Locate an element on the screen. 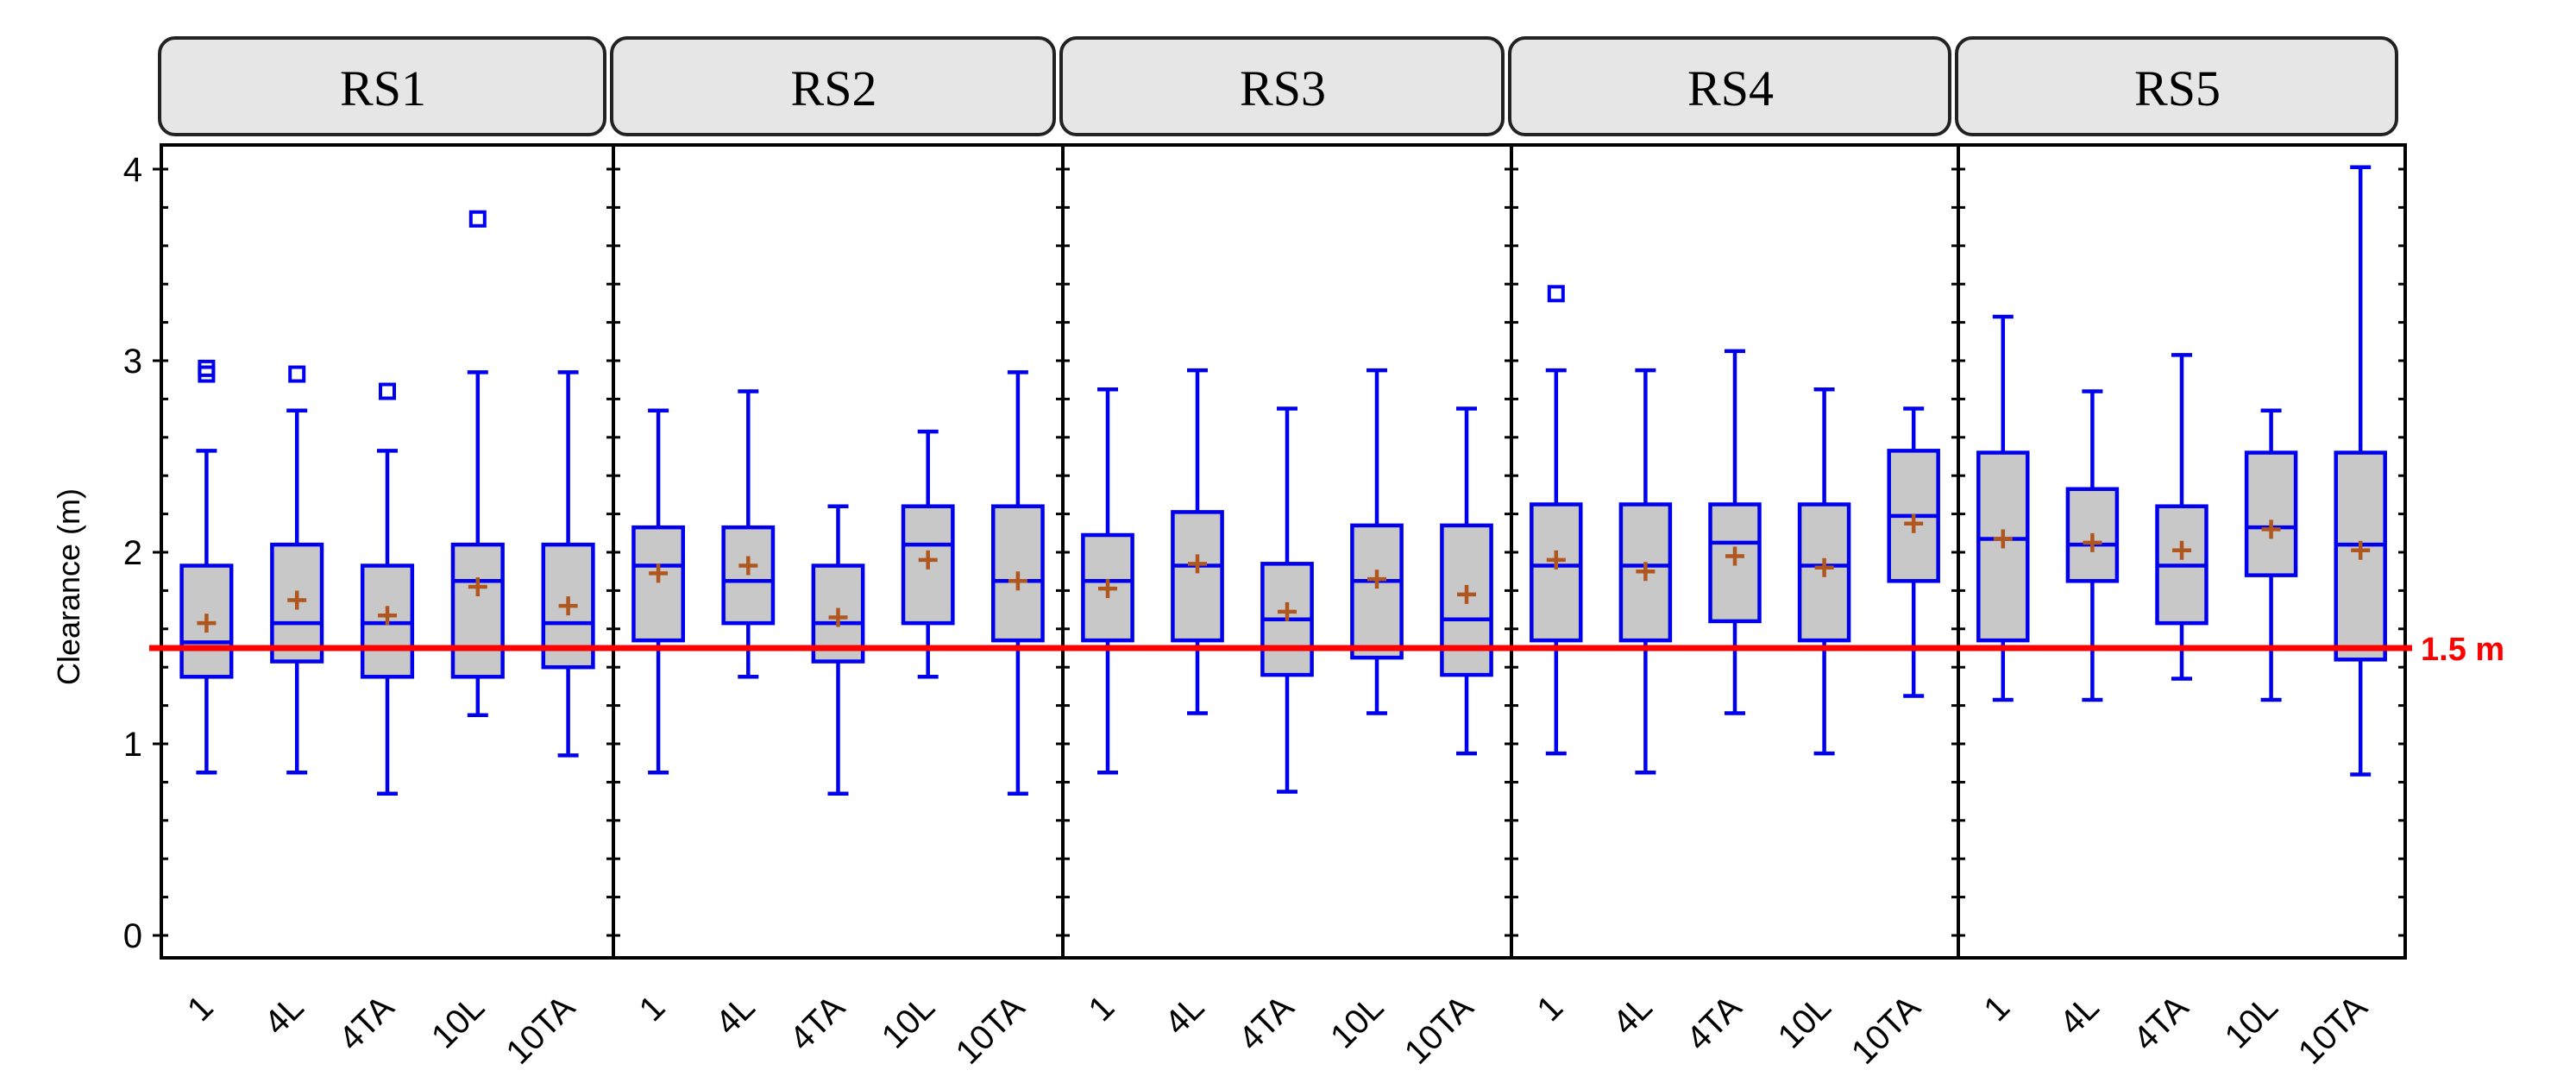  box-rs3-10l is located at coordinates (1377, 541).